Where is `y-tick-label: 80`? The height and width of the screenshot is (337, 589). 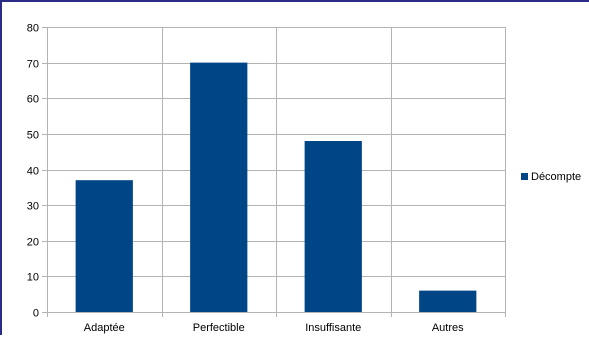 y-tick-label: 80 is located at coordinates (33, 29).